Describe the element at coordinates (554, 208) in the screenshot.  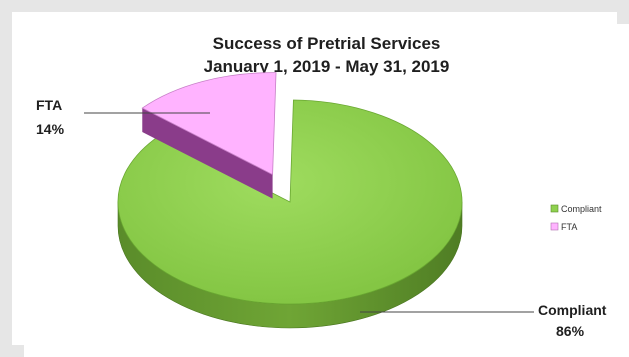
I see `legend-swatch-compliant` at that location.